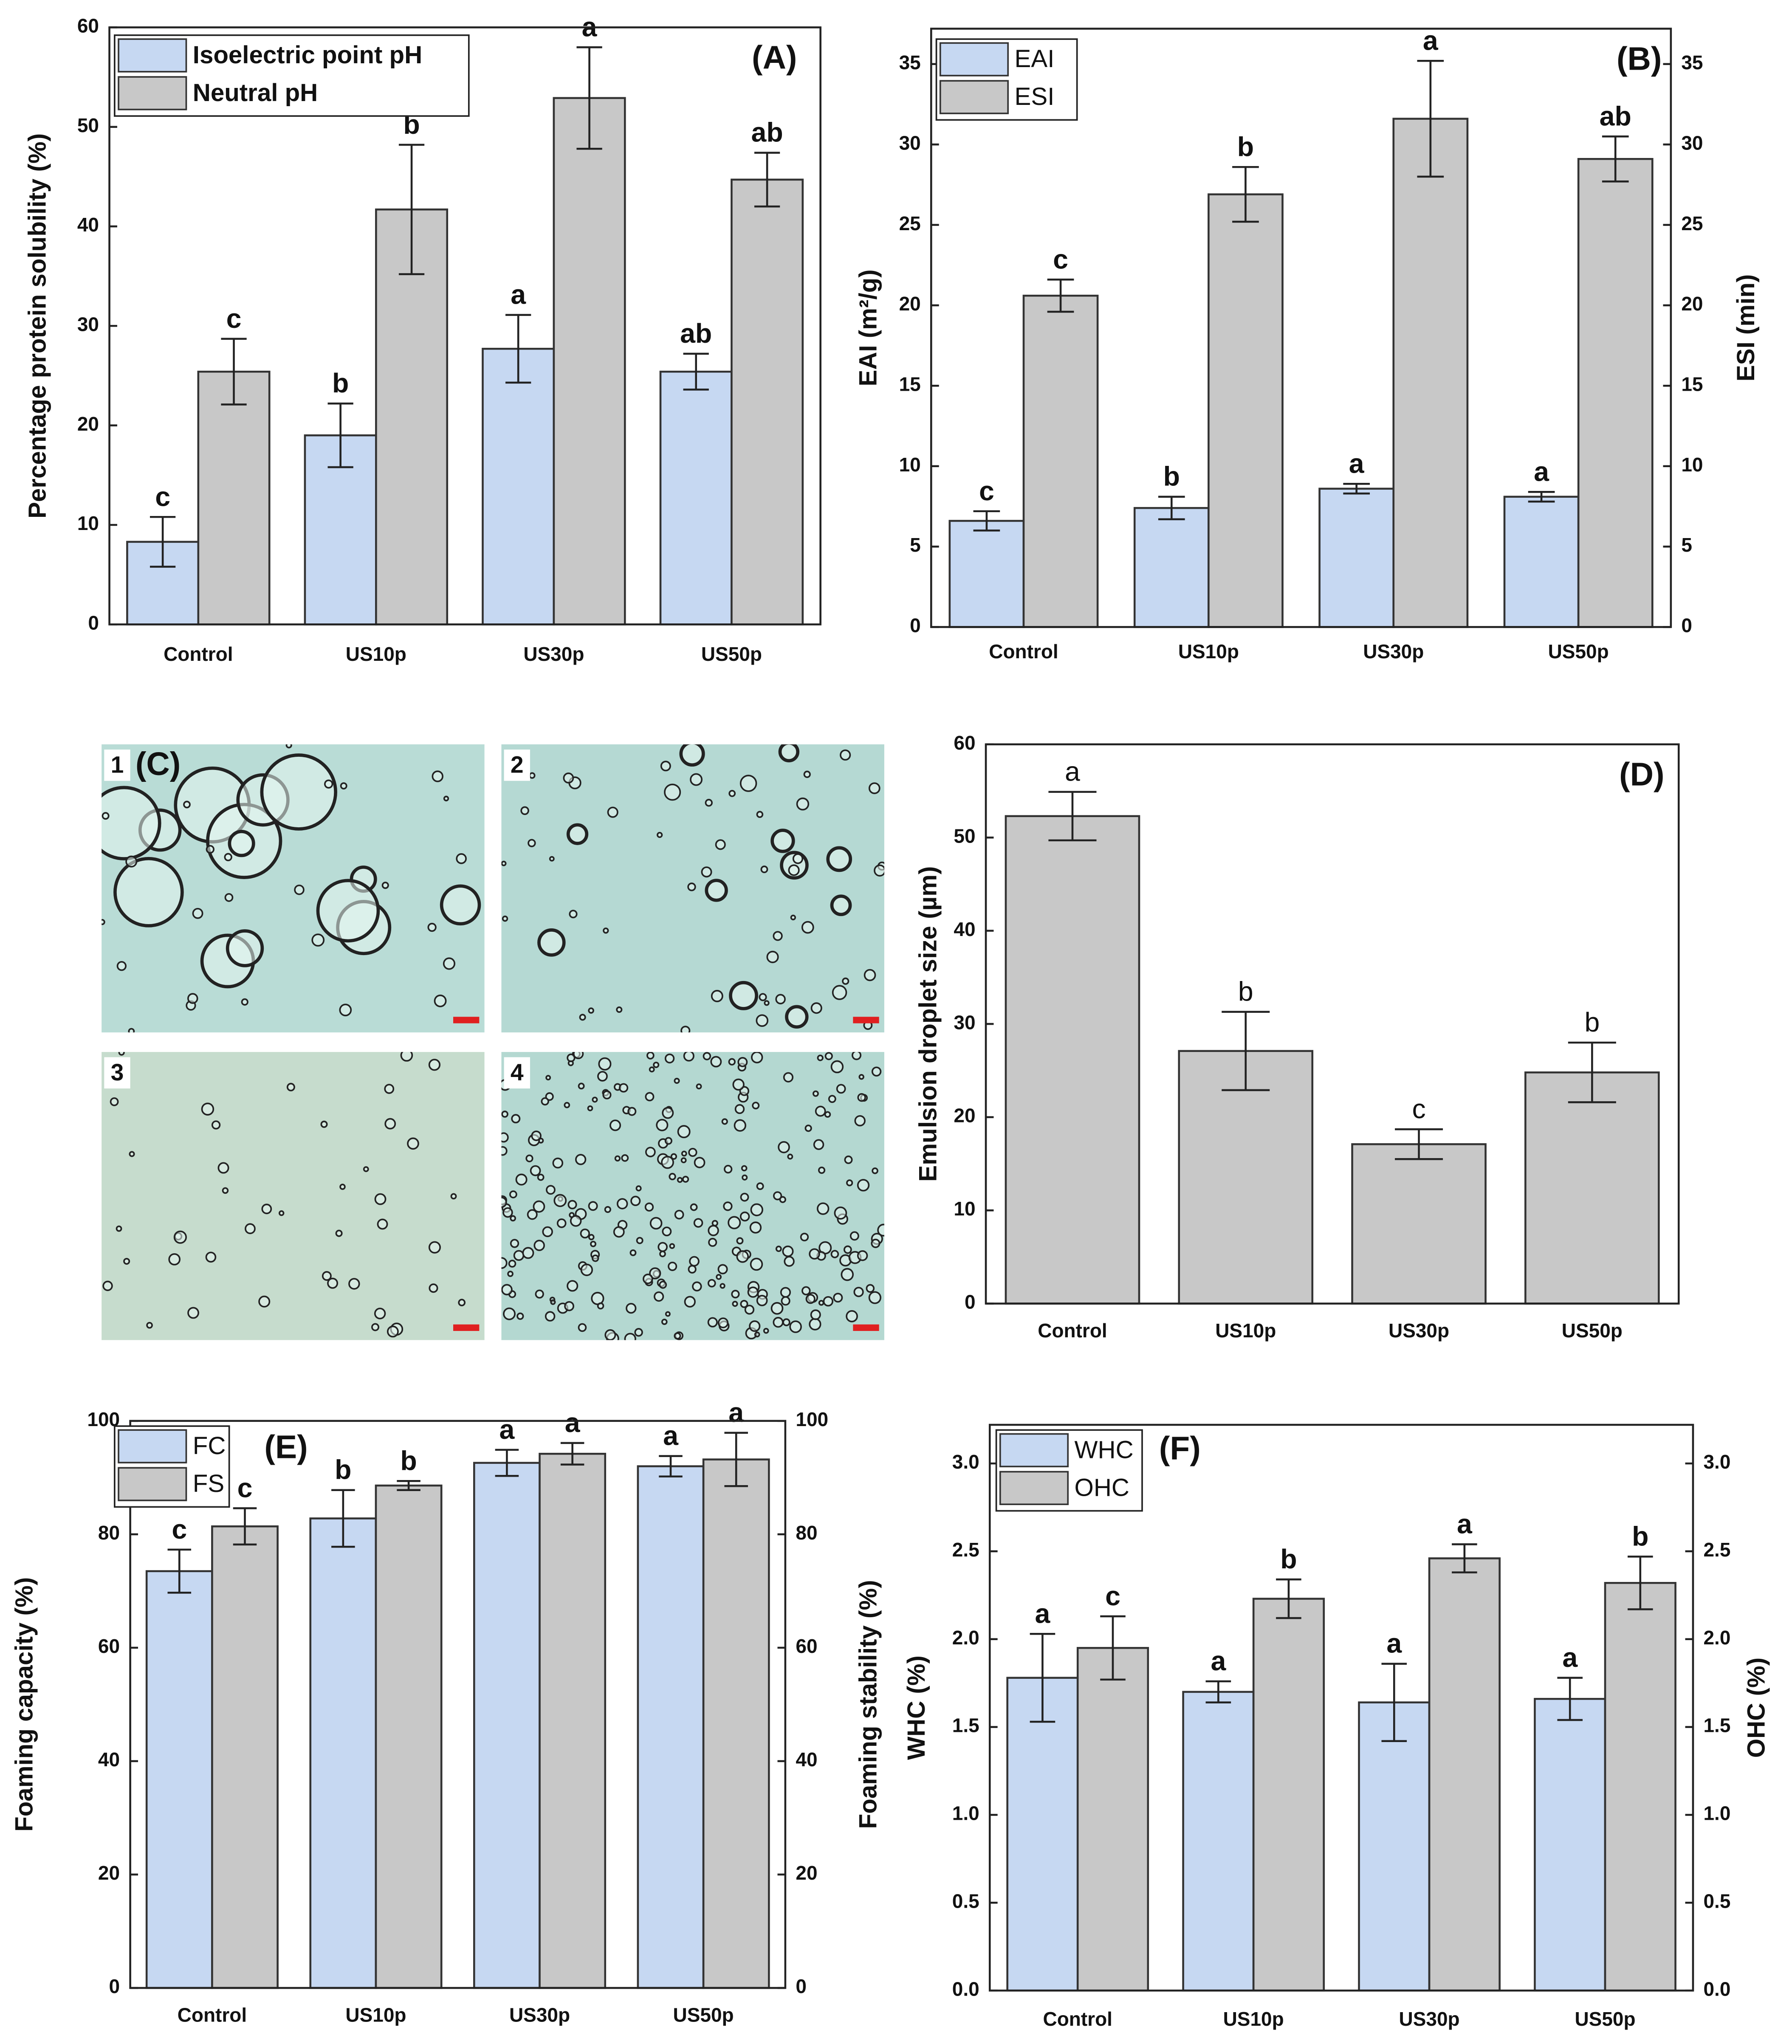  What do you see at coordinates (965, 1813) in the screenshot?
I see `y-tick-label: 1.0` at bounding box center [965, 1813].